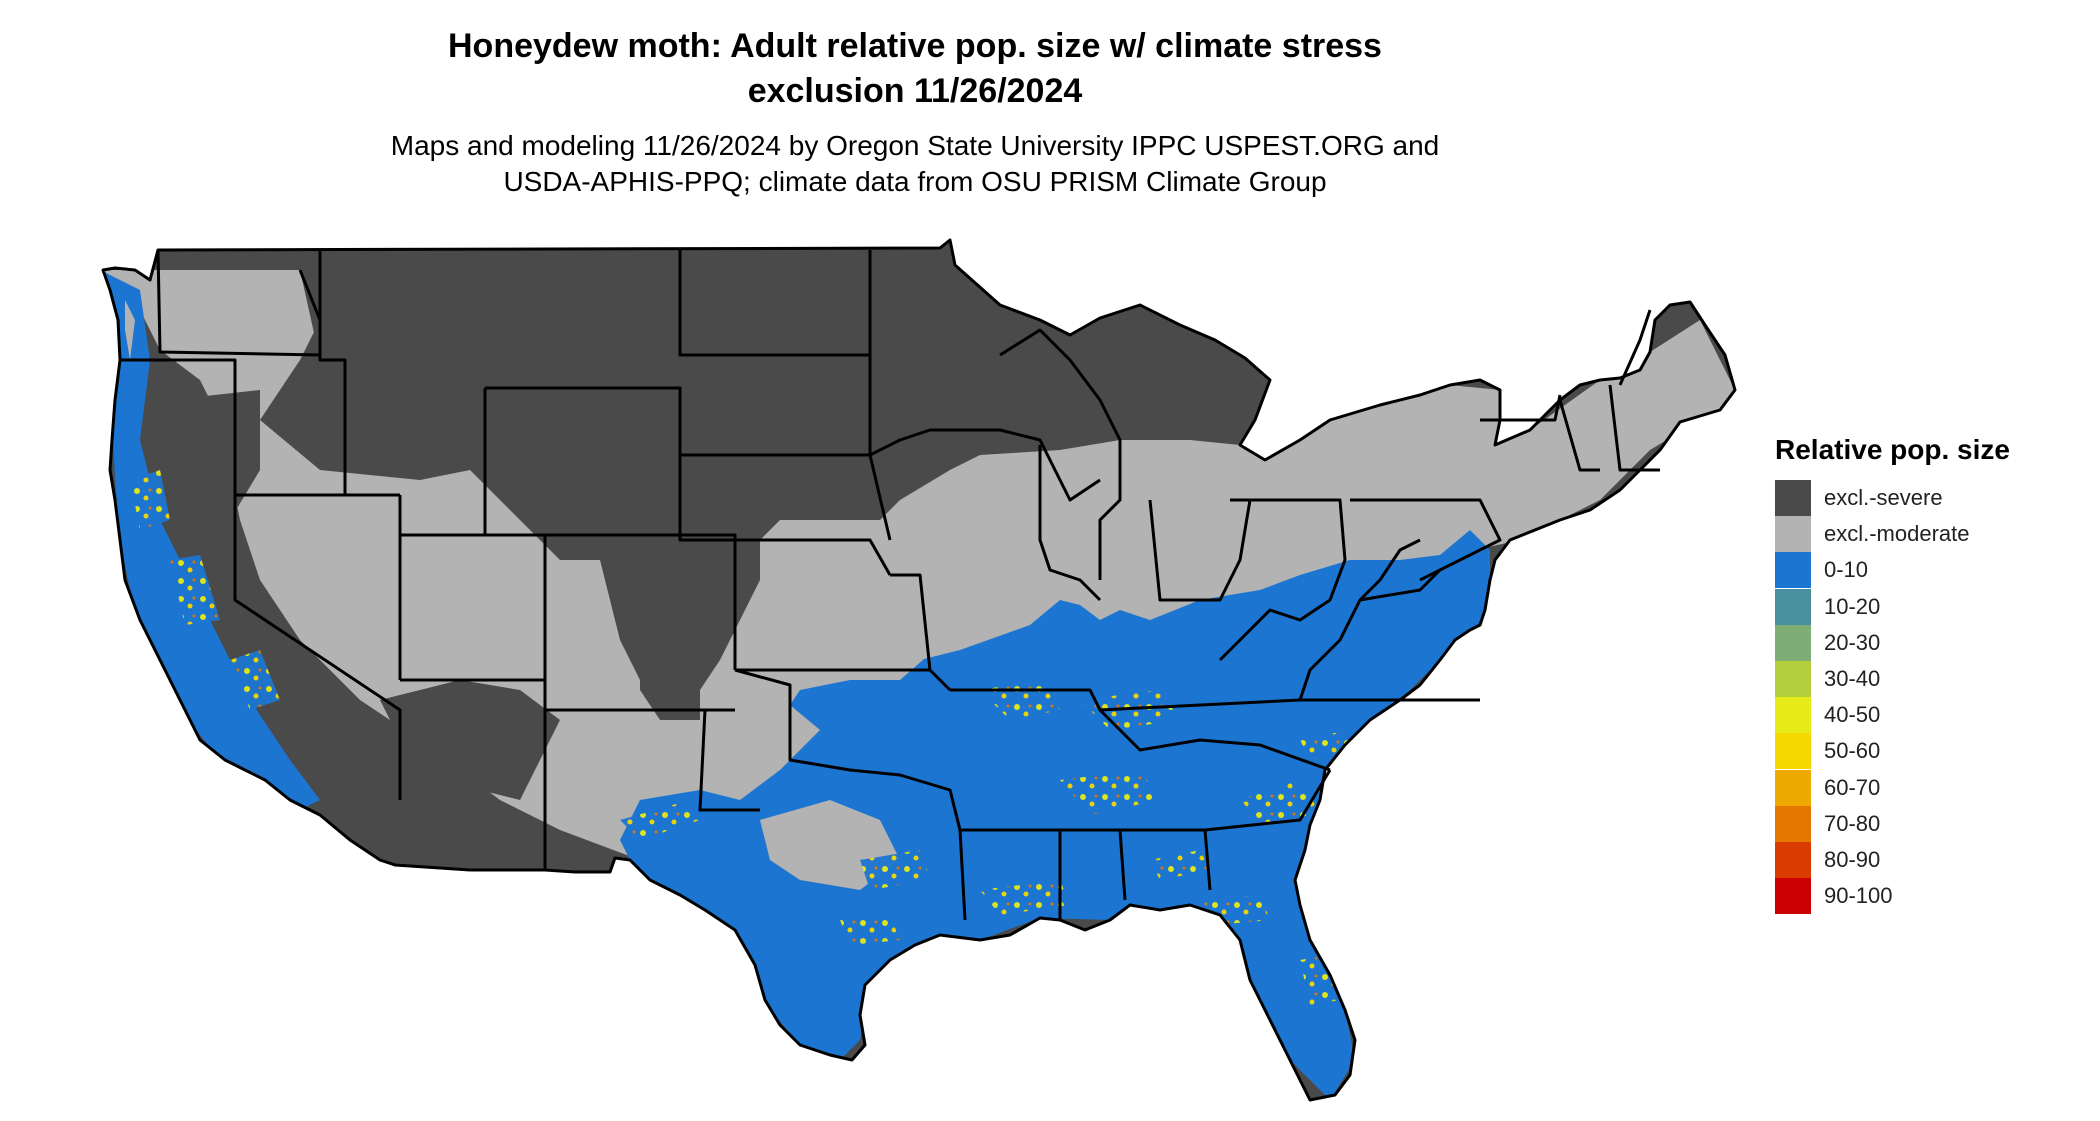 The width and height of the screenshot is (2100, 1121). Describe the element at coordinates (1852, 715) in the screenshot. I see `legend-label: 40-50` at that location.